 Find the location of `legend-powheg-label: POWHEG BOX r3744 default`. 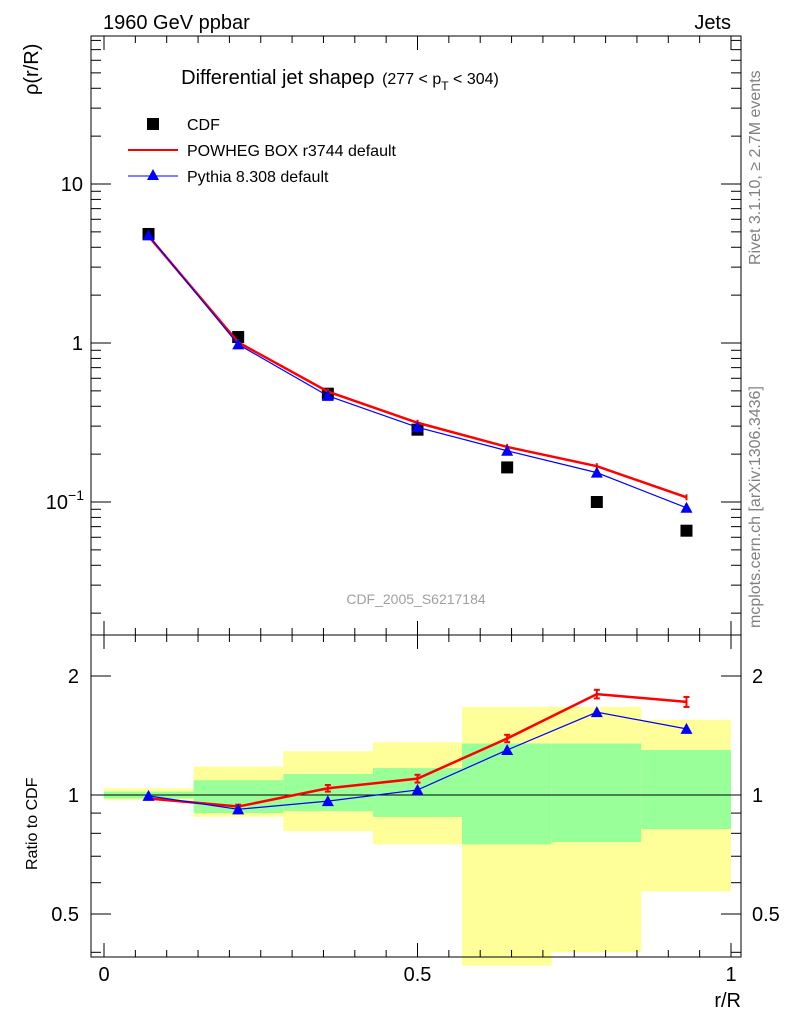

legend-powheg-label: POWHEG BOX r3744 default is located at coordinates (292, 151).